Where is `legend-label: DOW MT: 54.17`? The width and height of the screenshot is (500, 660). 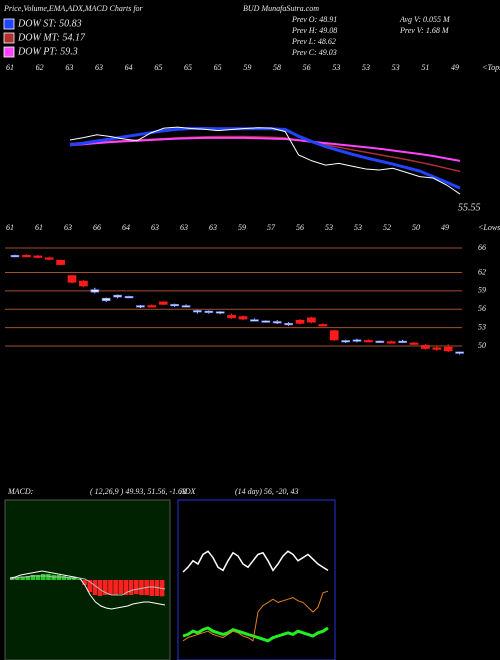
legend-label: DOW MT: 54.17 is located at coordinates (51, 37).